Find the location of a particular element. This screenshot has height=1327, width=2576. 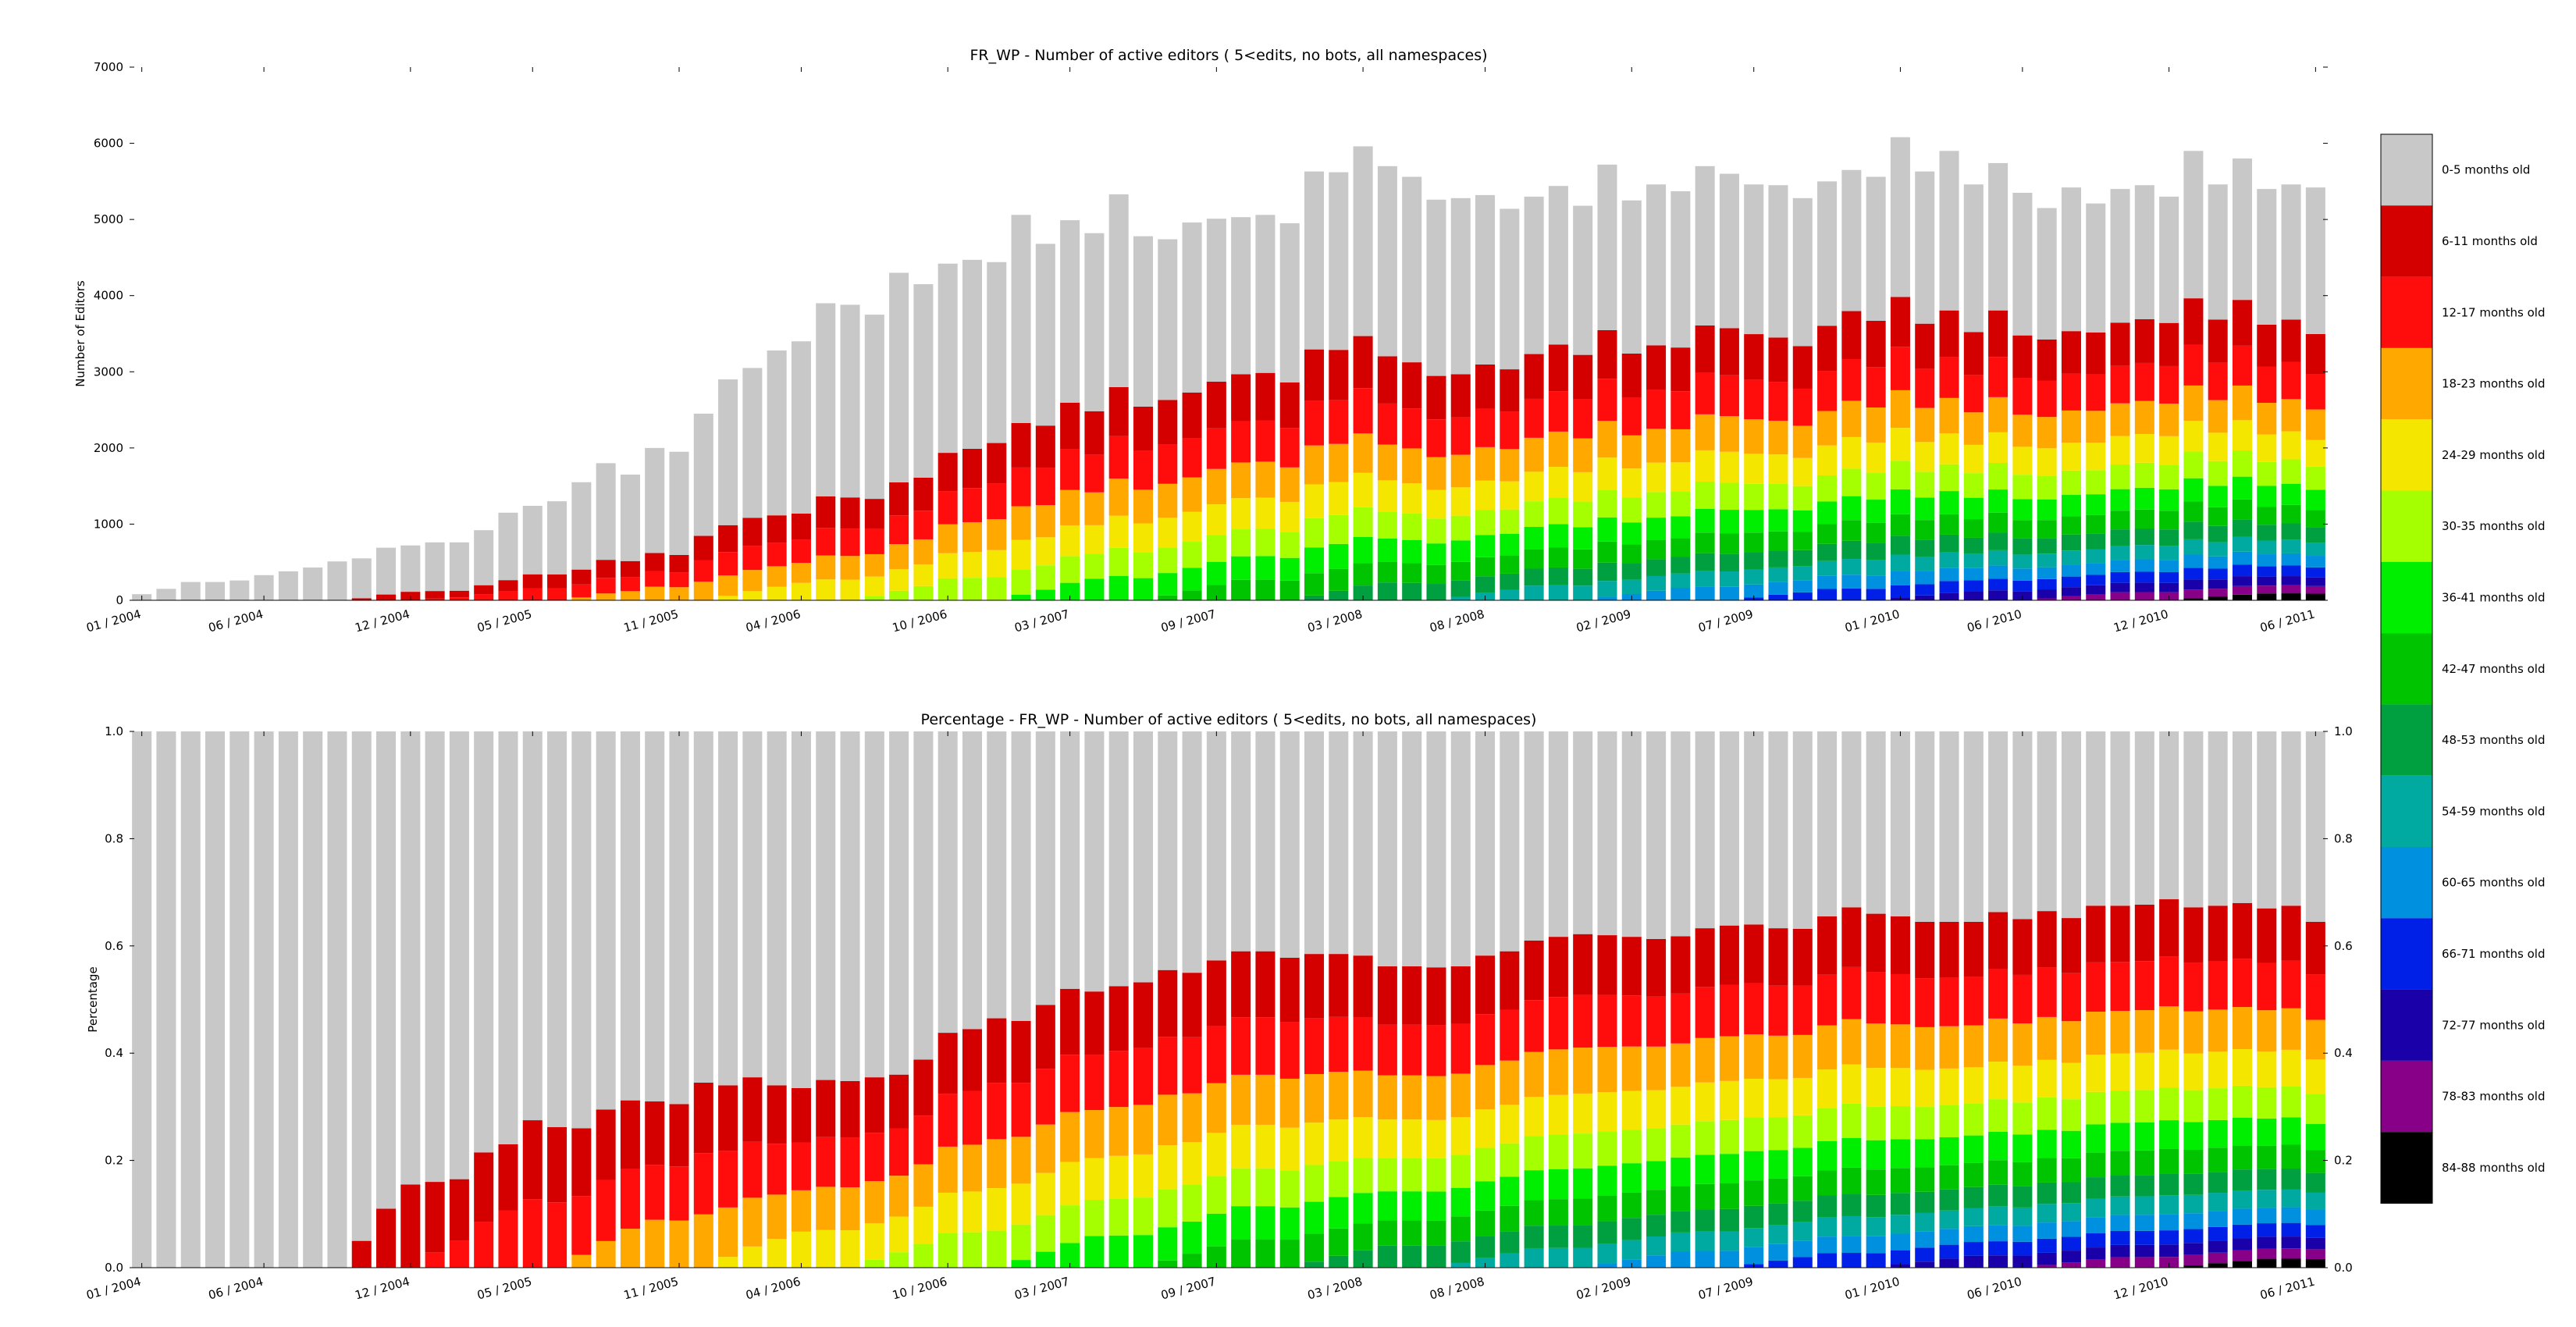

x-tick-label: 07 / 2009 is located at coordinates (1726, 1288).